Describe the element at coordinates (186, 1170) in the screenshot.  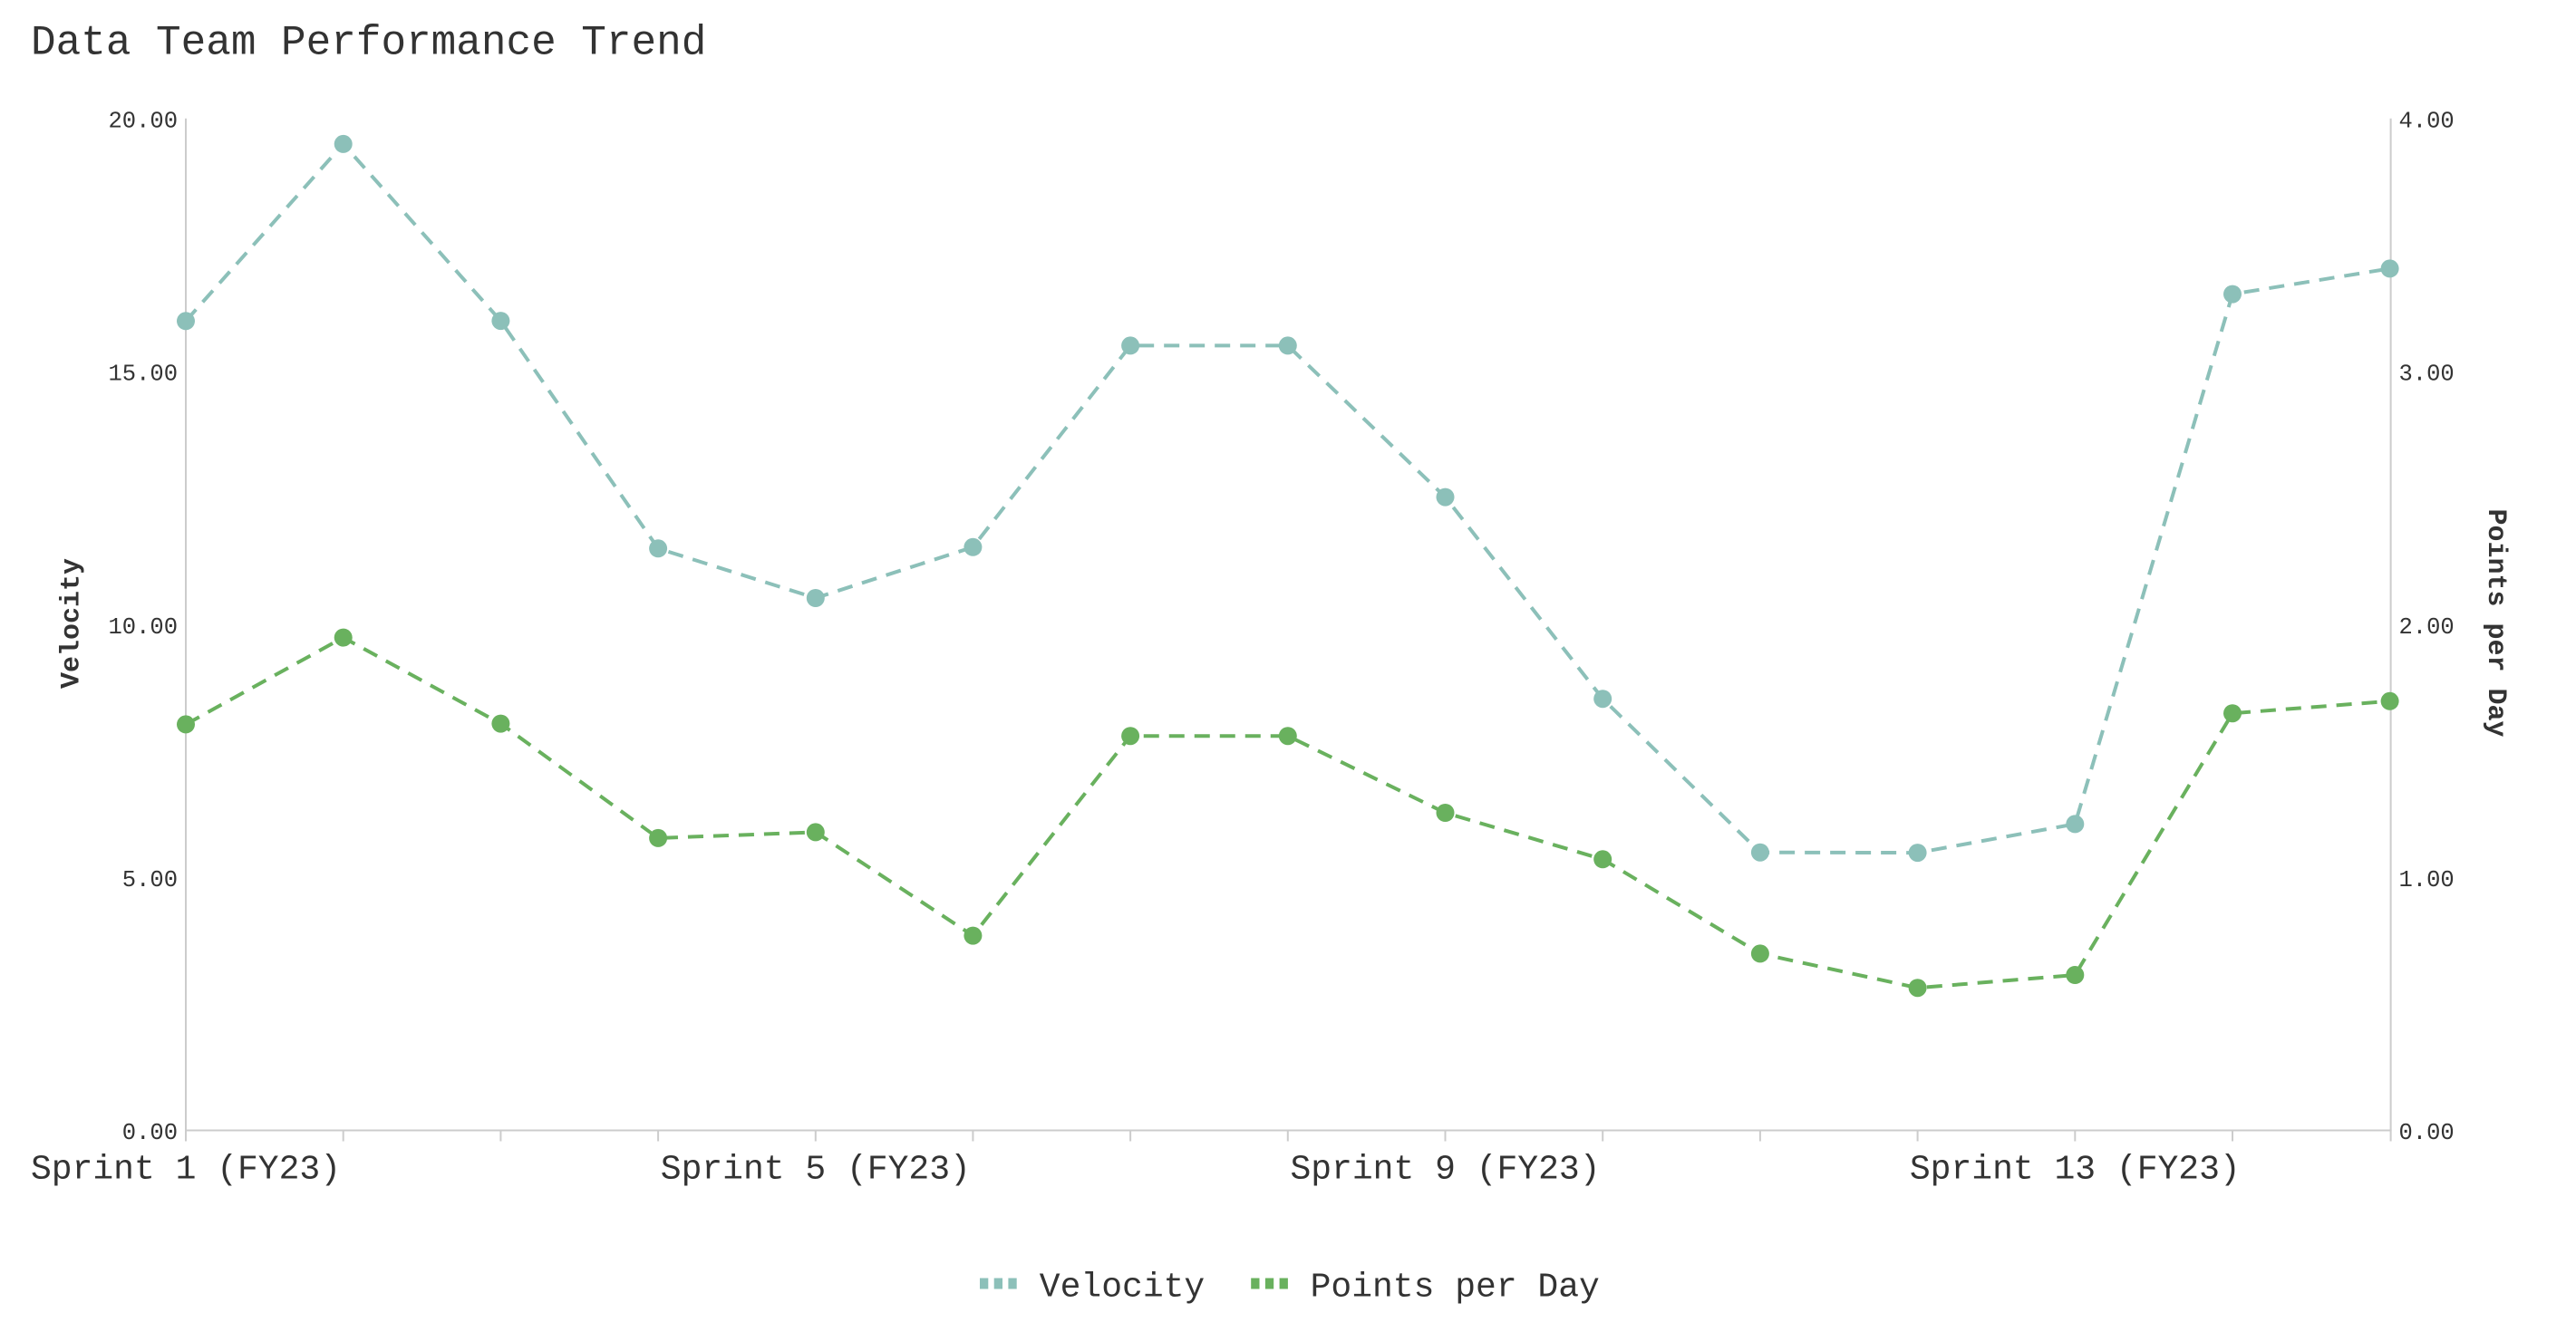
I see `svg-text: Sprint 1 (FY23)` at that location.